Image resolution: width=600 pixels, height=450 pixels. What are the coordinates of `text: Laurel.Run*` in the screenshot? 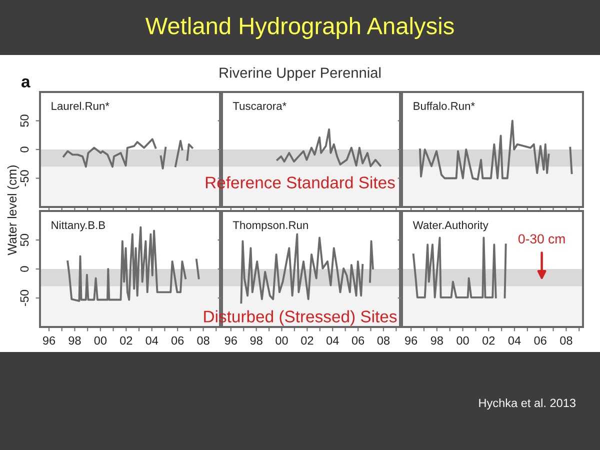 It's located at (81, 106).